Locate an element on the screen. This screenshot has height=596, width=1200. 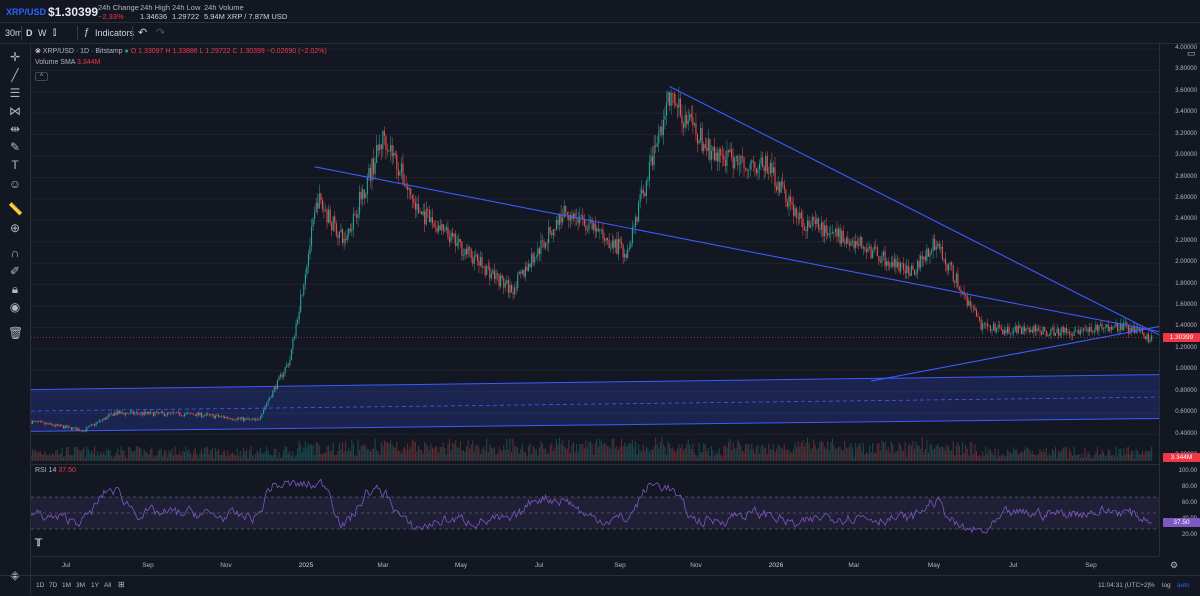
trend-line-icon: ╱ is located at coordinates (15, 75).